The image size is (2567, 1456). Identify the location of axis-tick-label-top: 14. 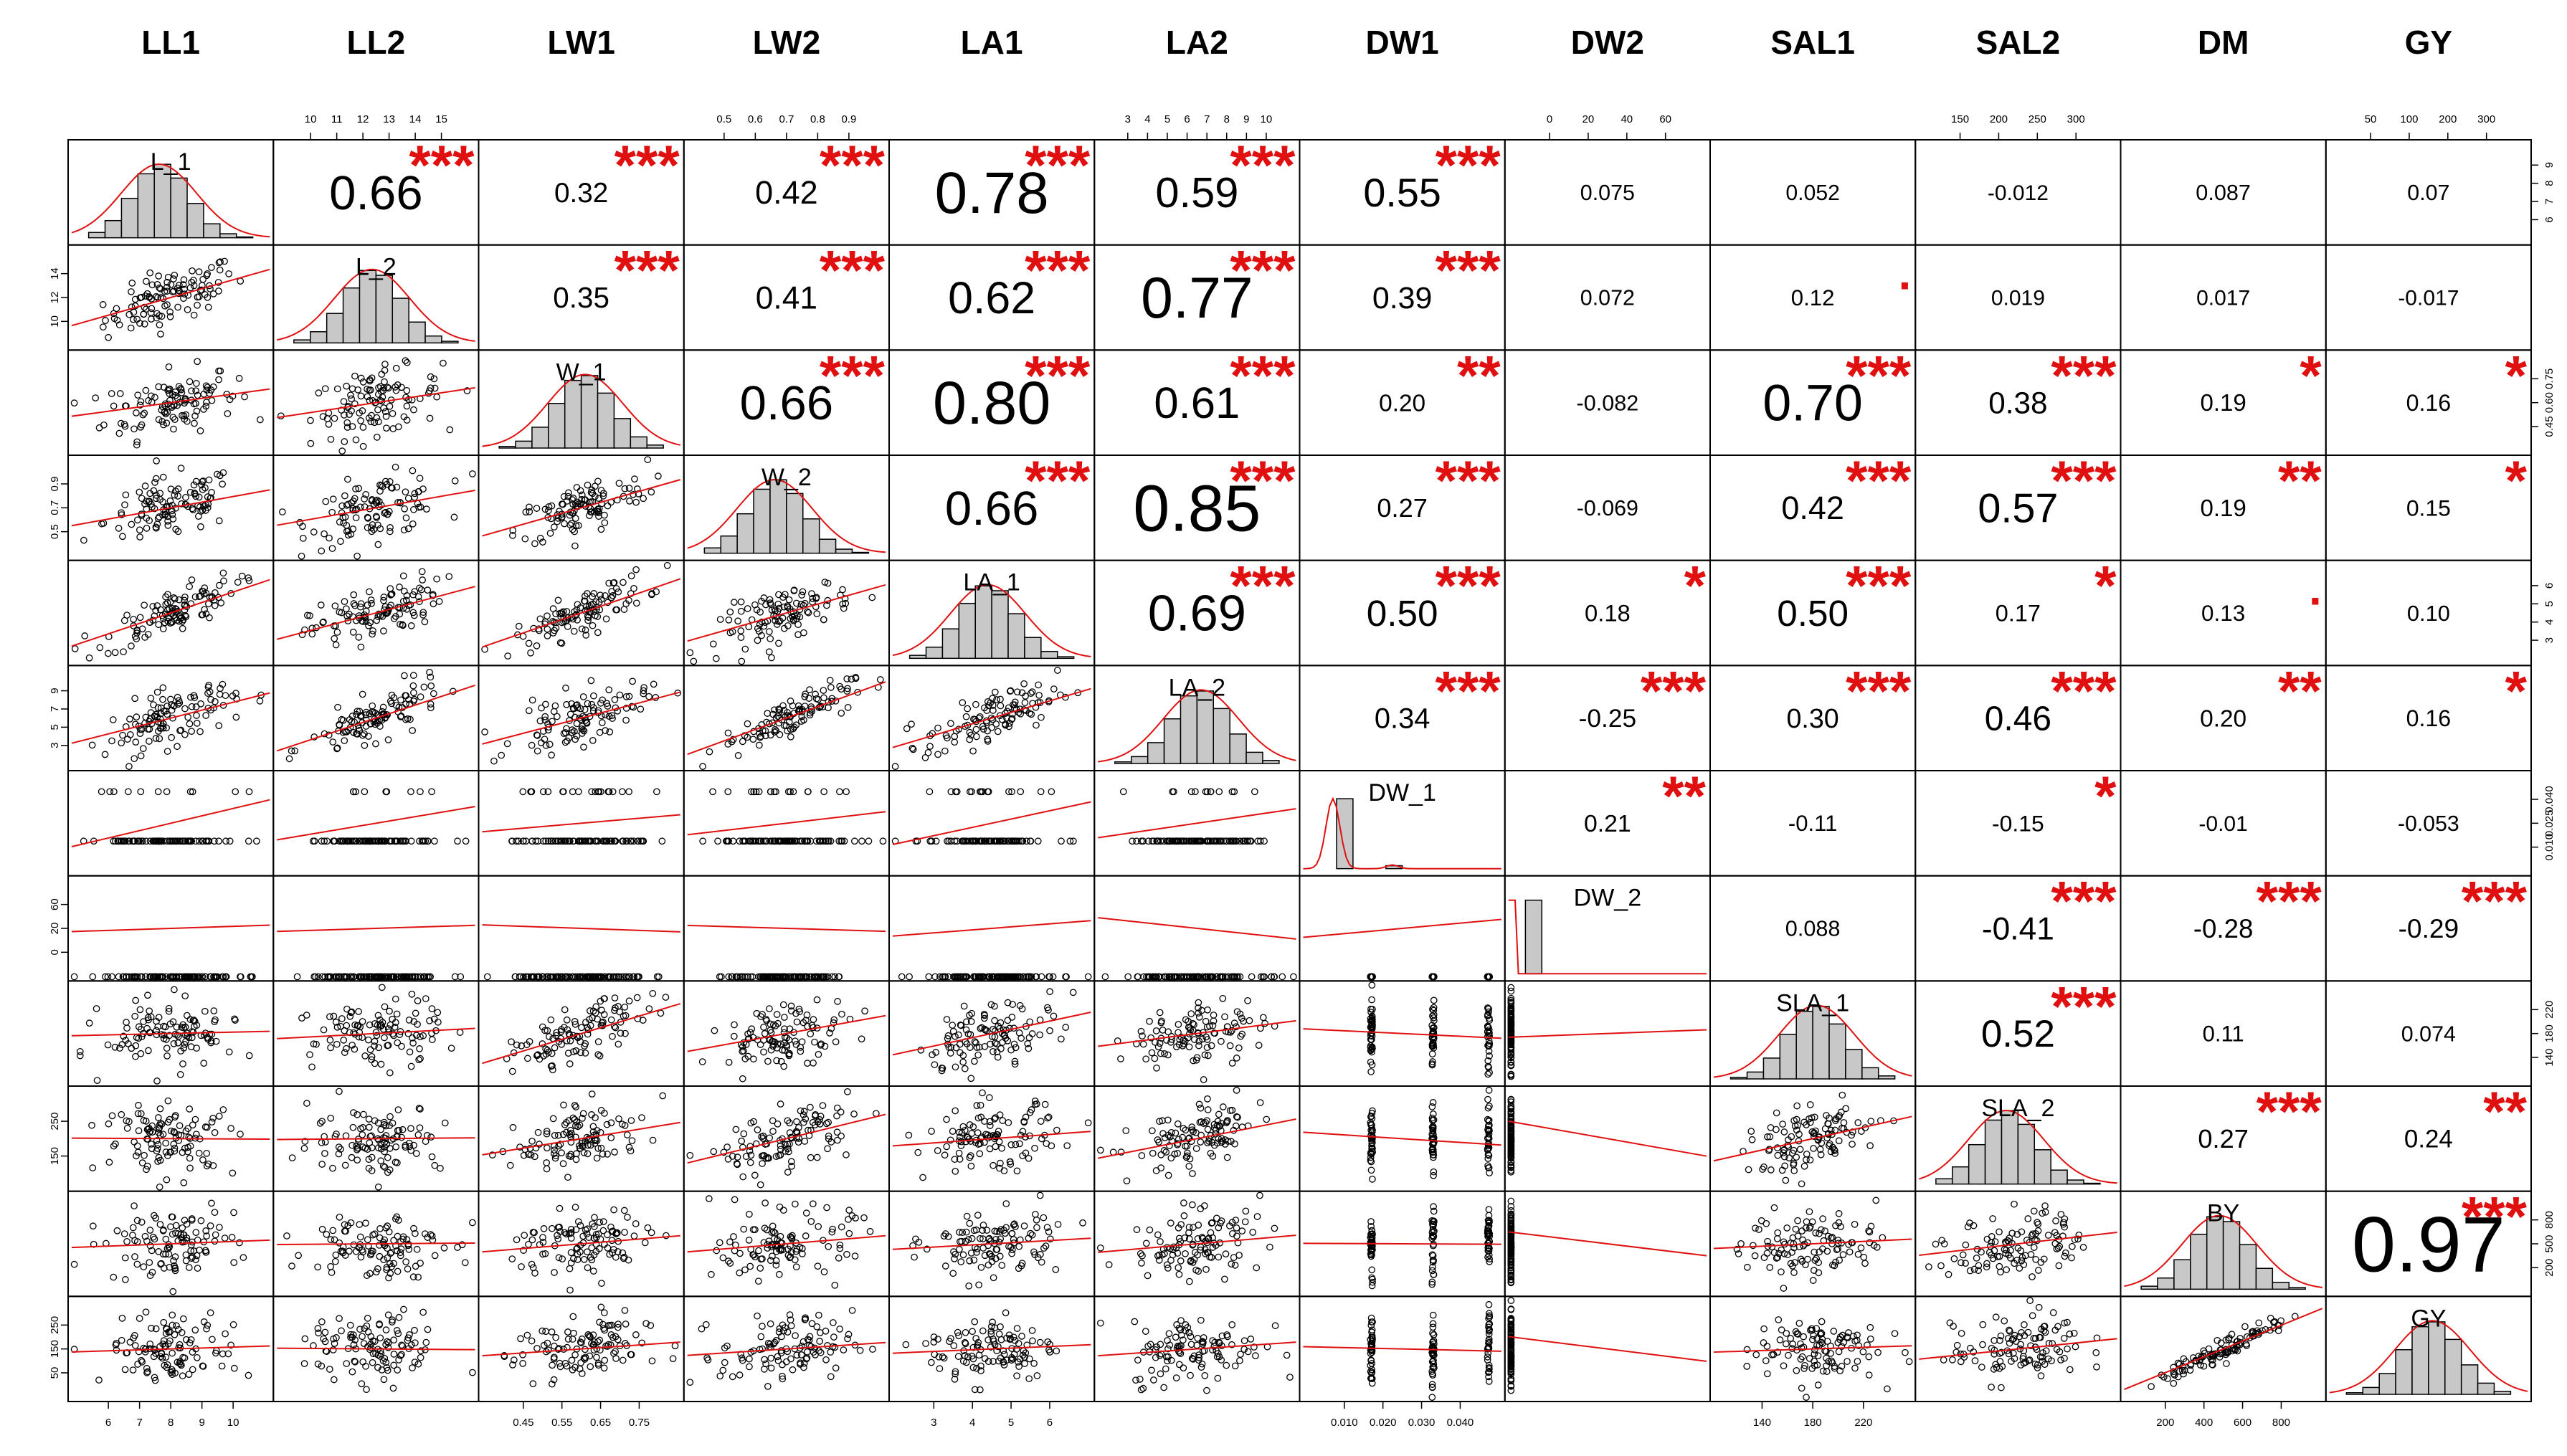
(415, 119).